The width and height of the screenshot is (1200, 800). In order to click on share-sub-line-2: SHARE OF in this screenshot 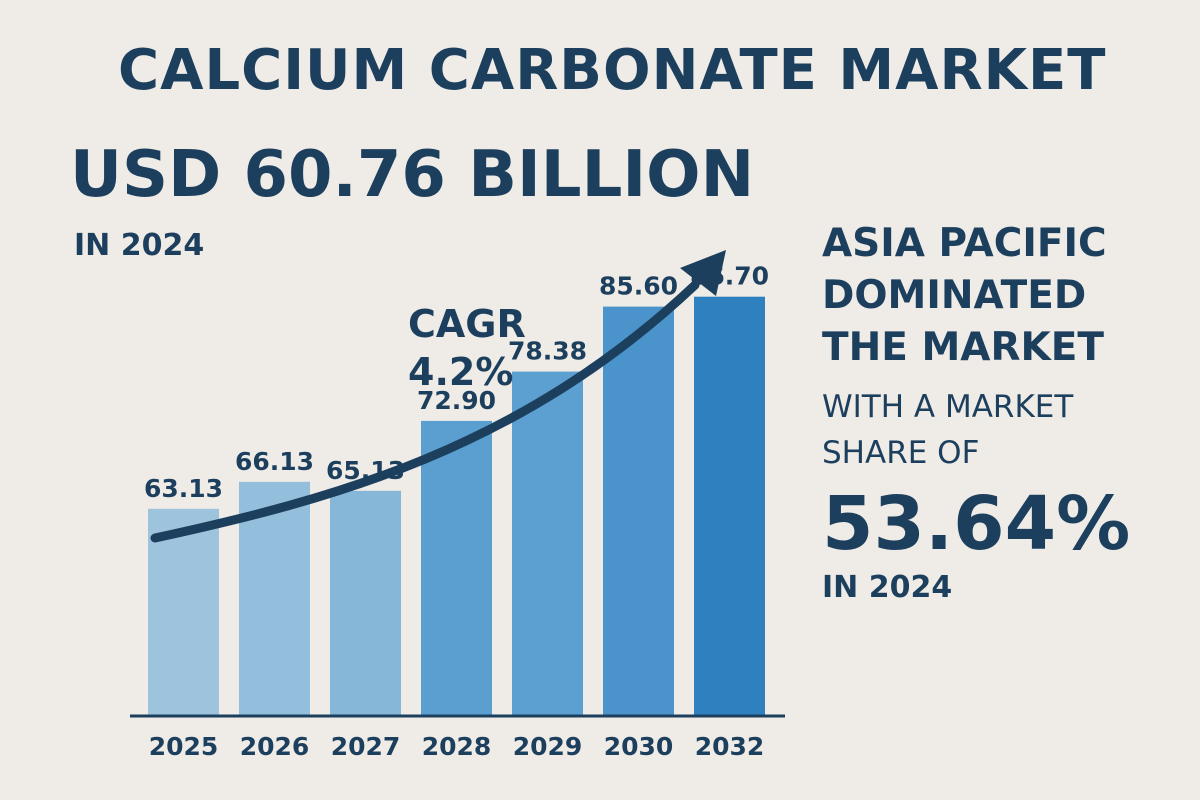, I will do `click(901, 453)`.